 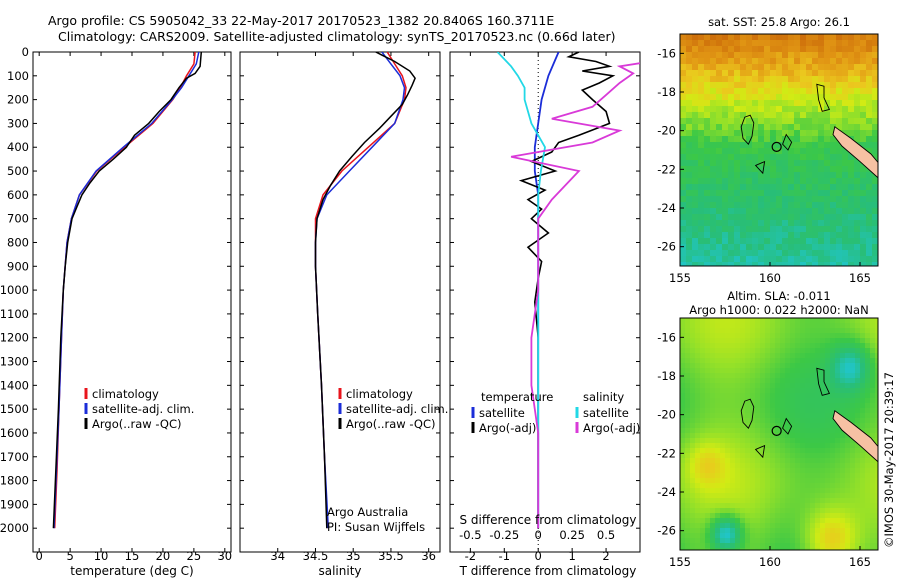 What do you see at coordinates (18, 171) in the screenshot?
I see `y-tick-label: 500` at bounding box center [18, 171].